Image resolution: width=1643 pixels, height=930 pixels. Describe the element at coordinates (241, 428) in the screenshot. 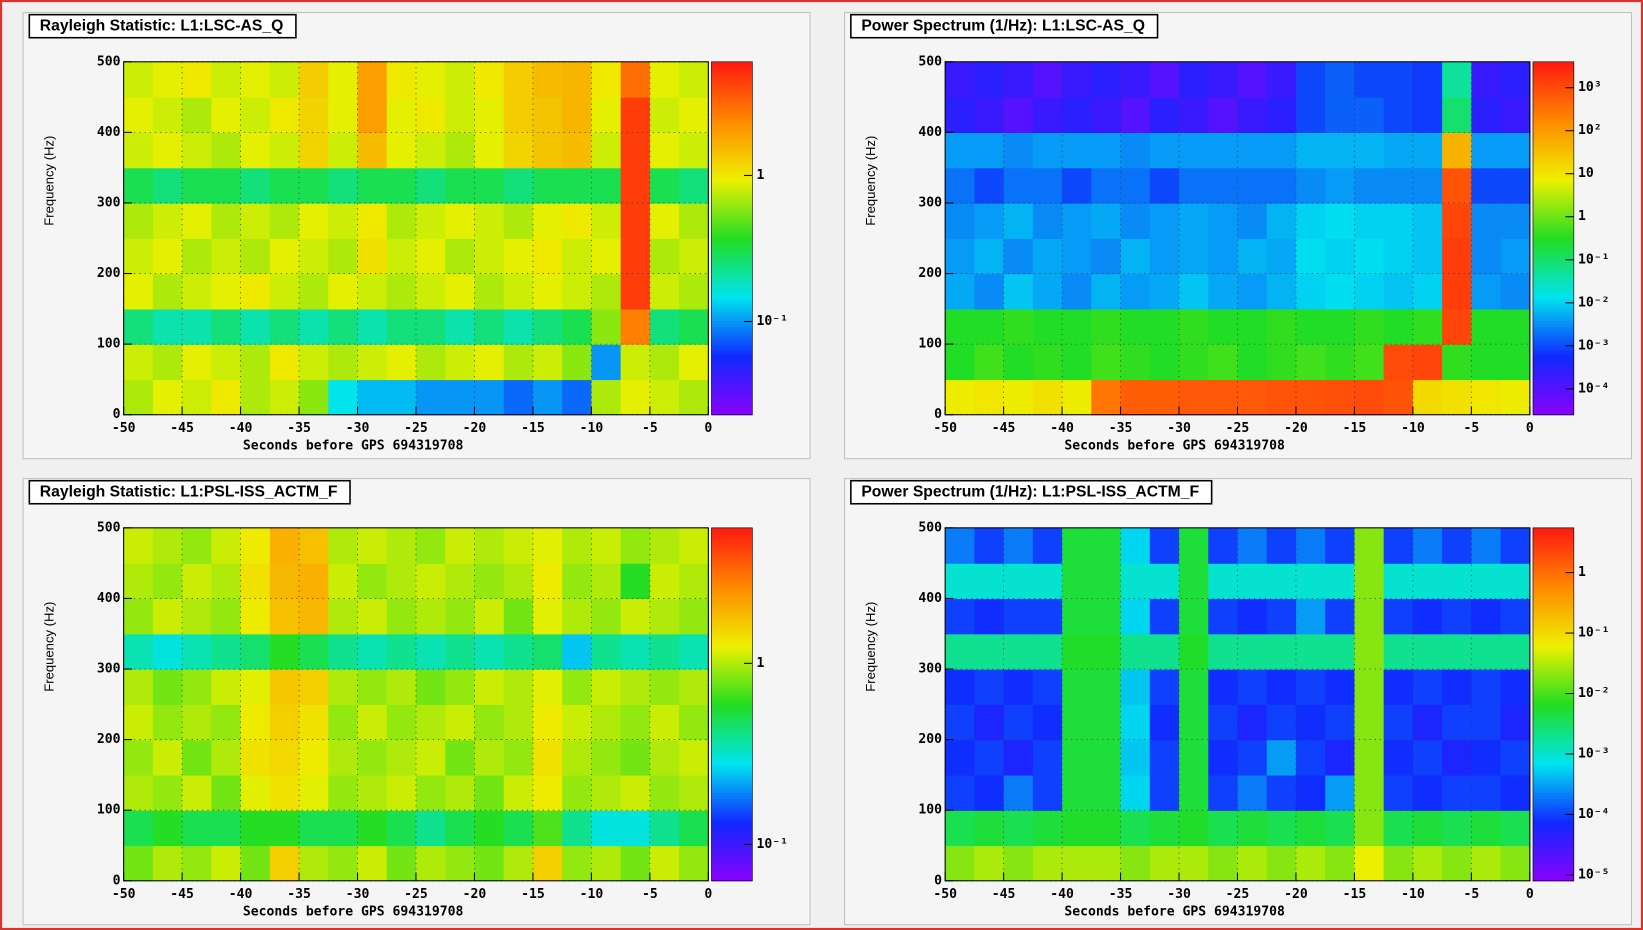

I see `x-tick-label: -40` at that location.